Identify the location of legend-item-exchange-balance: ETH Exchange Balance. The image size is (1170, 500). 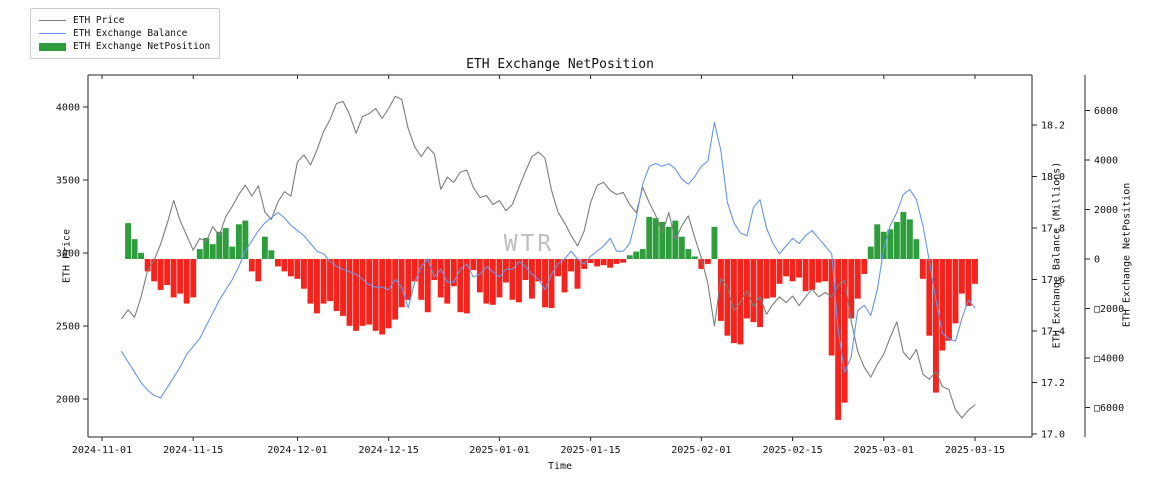
(124, 33).